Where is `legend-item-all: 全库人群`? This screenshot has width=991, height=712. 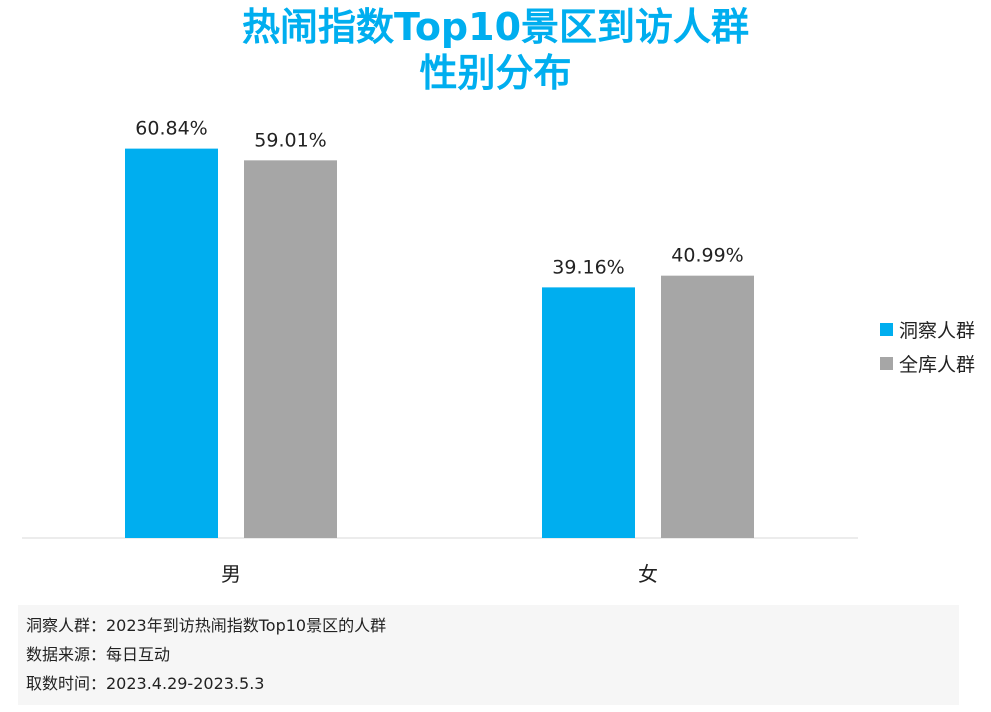 legend-item-all: 全库人群 is located at coordinates (927, 363).